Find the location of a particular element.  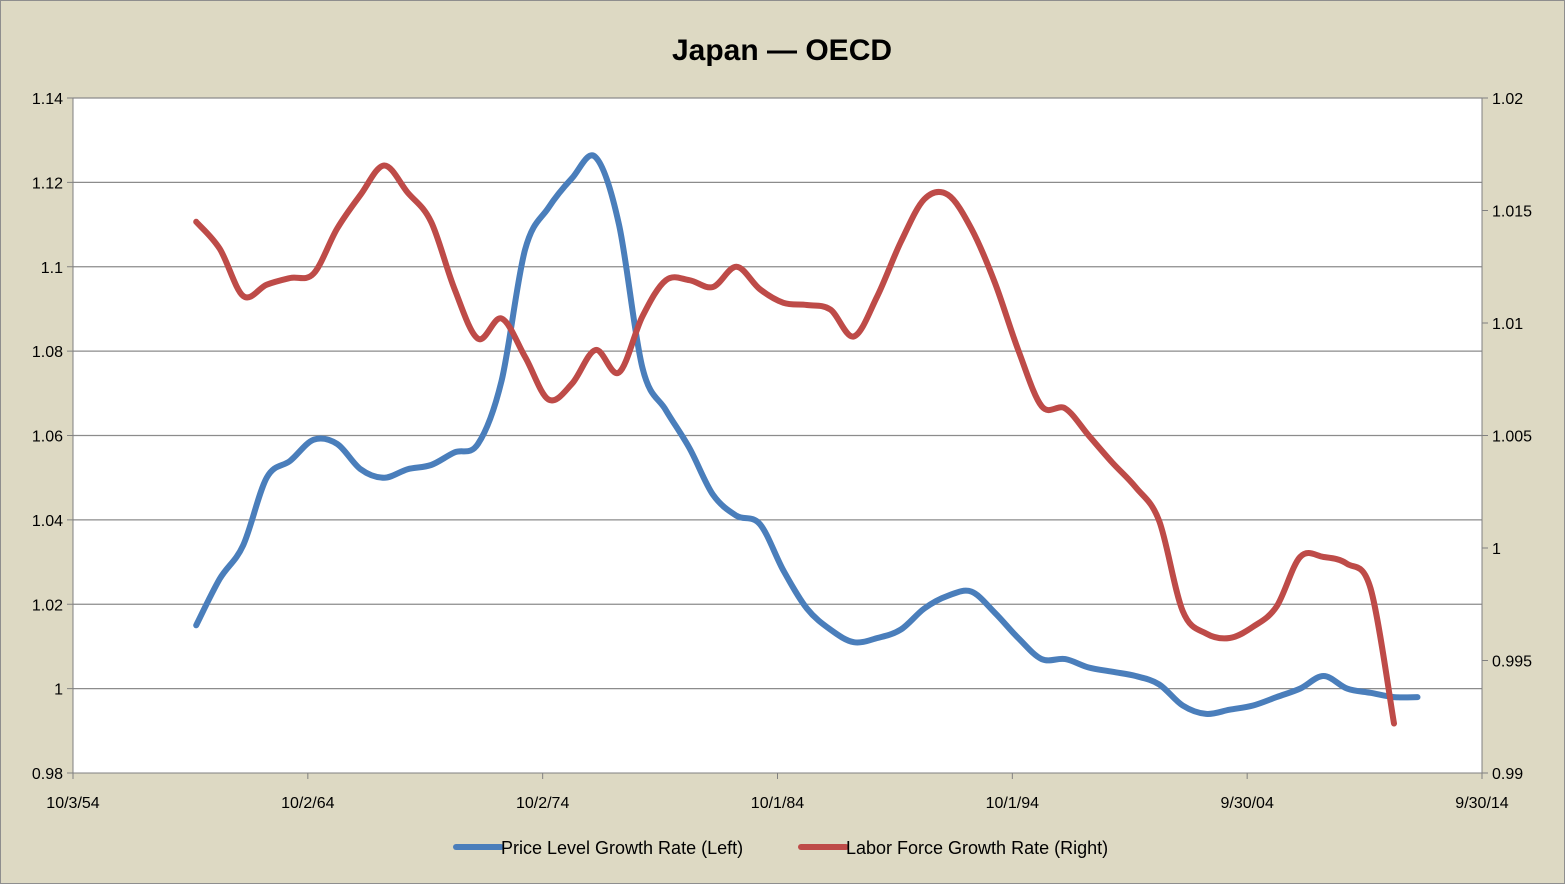

x-tick-label: 10/3/54 is located at coordinates (72, 803).